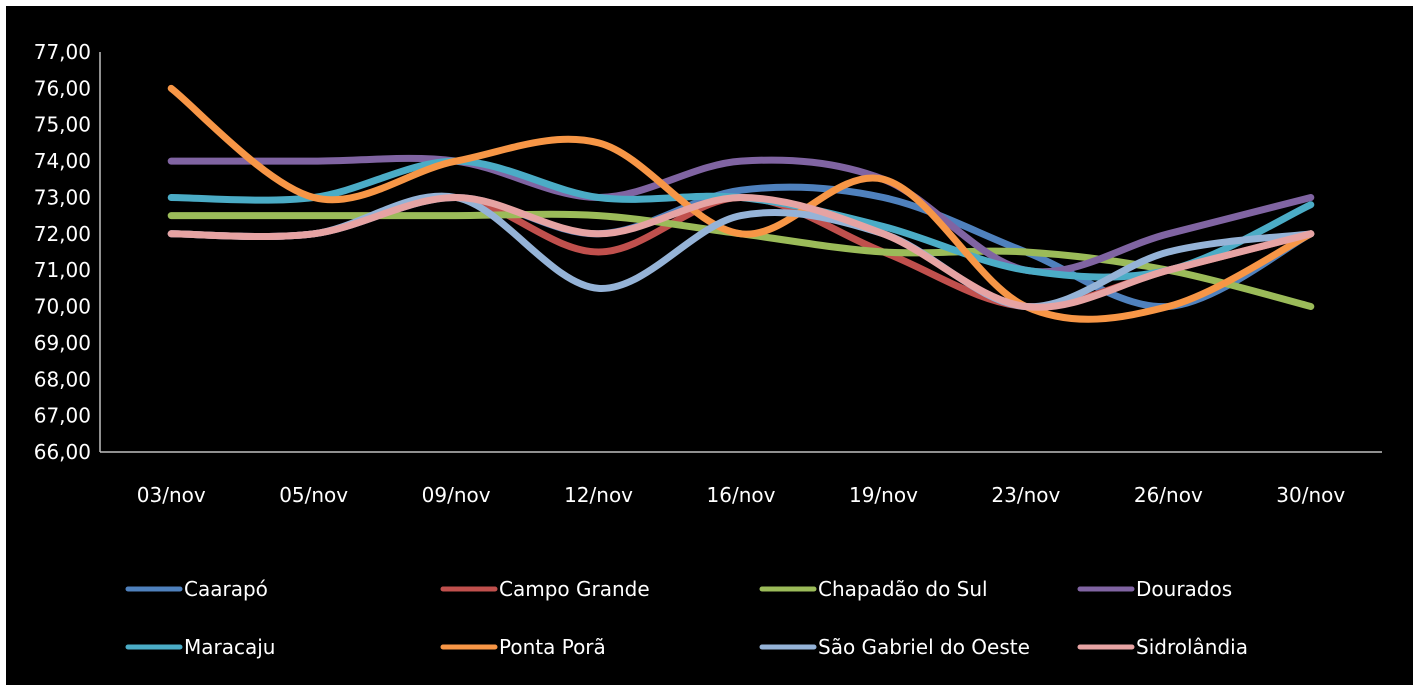  What do you see at coordinates (1184, 589) in the screenshot?
I see `legend-label: Dourados` at bounding box center [1184, 589].